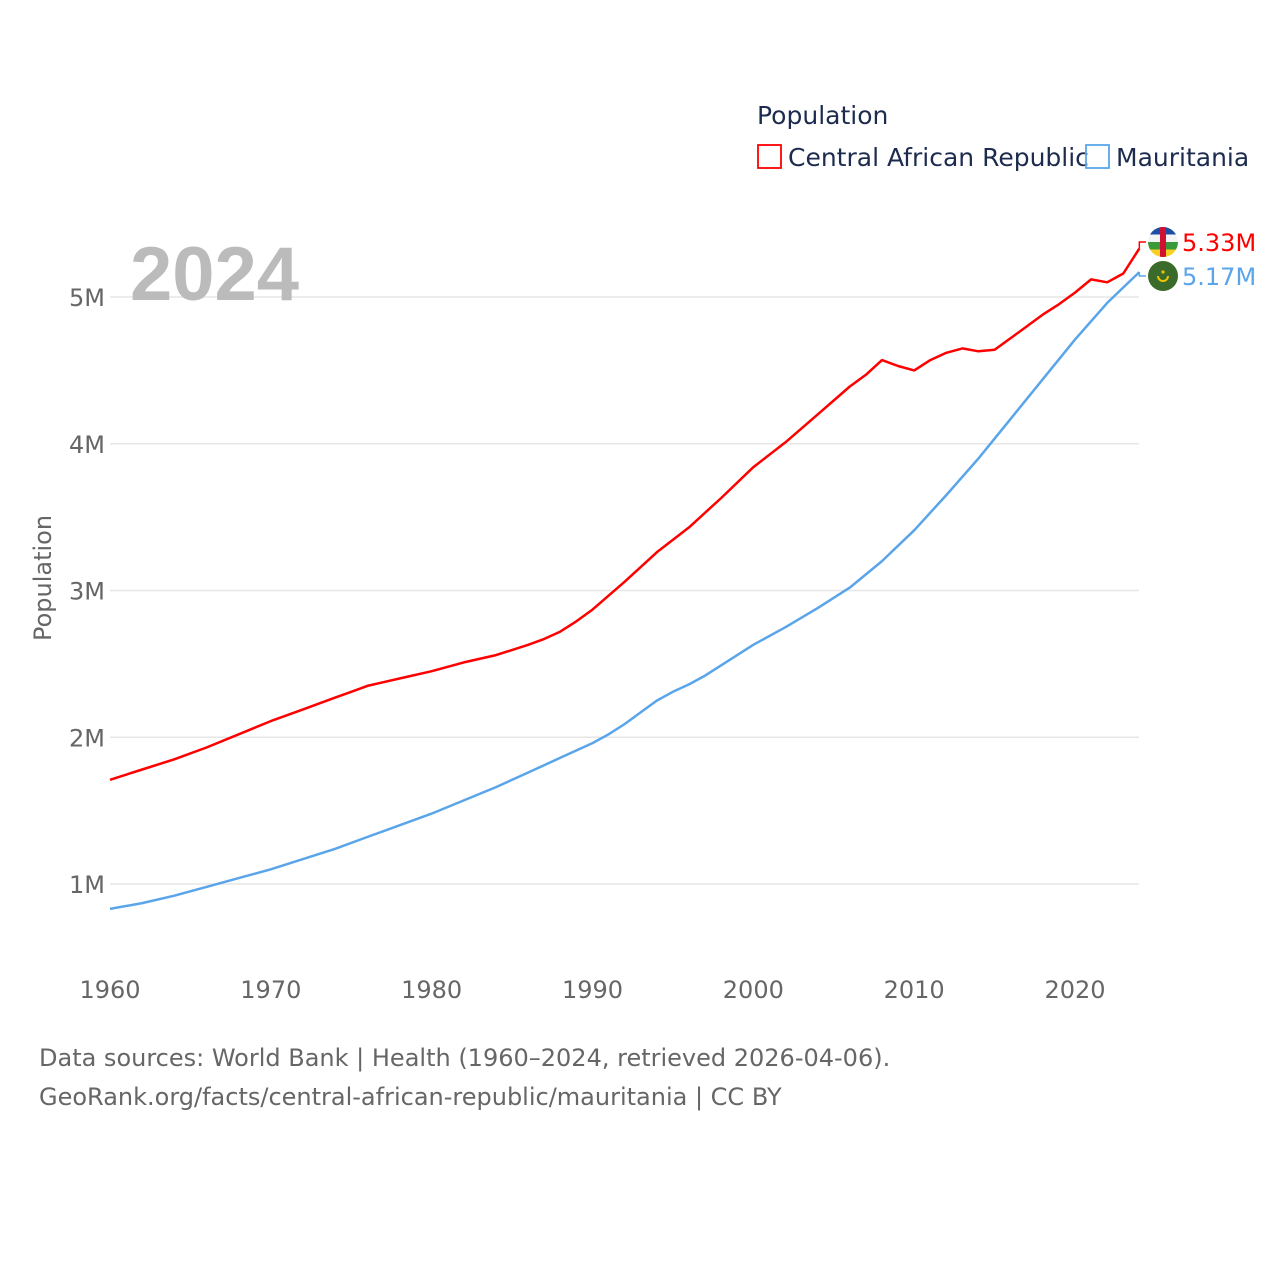 This screenshot has width=1280, height=1280. I want to click on x-tick-label: 2010, so click(914, 990).